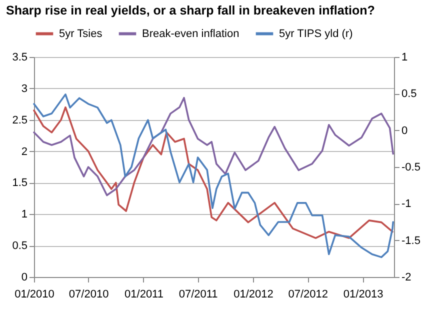 The width and height of the screenshot is (430, 326). I want to click on x-tick-label: 07/2011, so click(198, 294).